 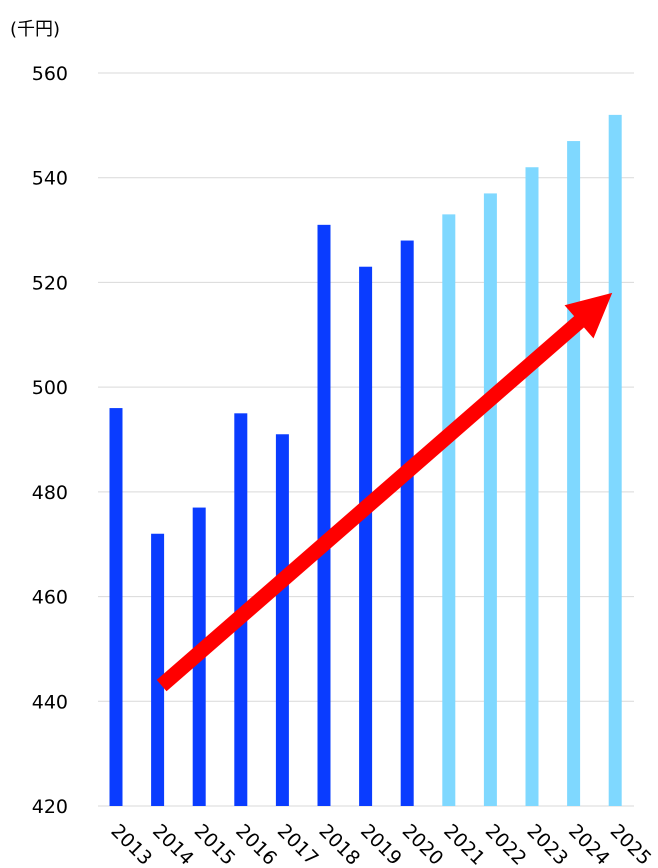 What do you see at coordinates (35, 29) in the screenshot?
I see `y-axis-unit-label: (千円)` at bounding box center [35, 29].